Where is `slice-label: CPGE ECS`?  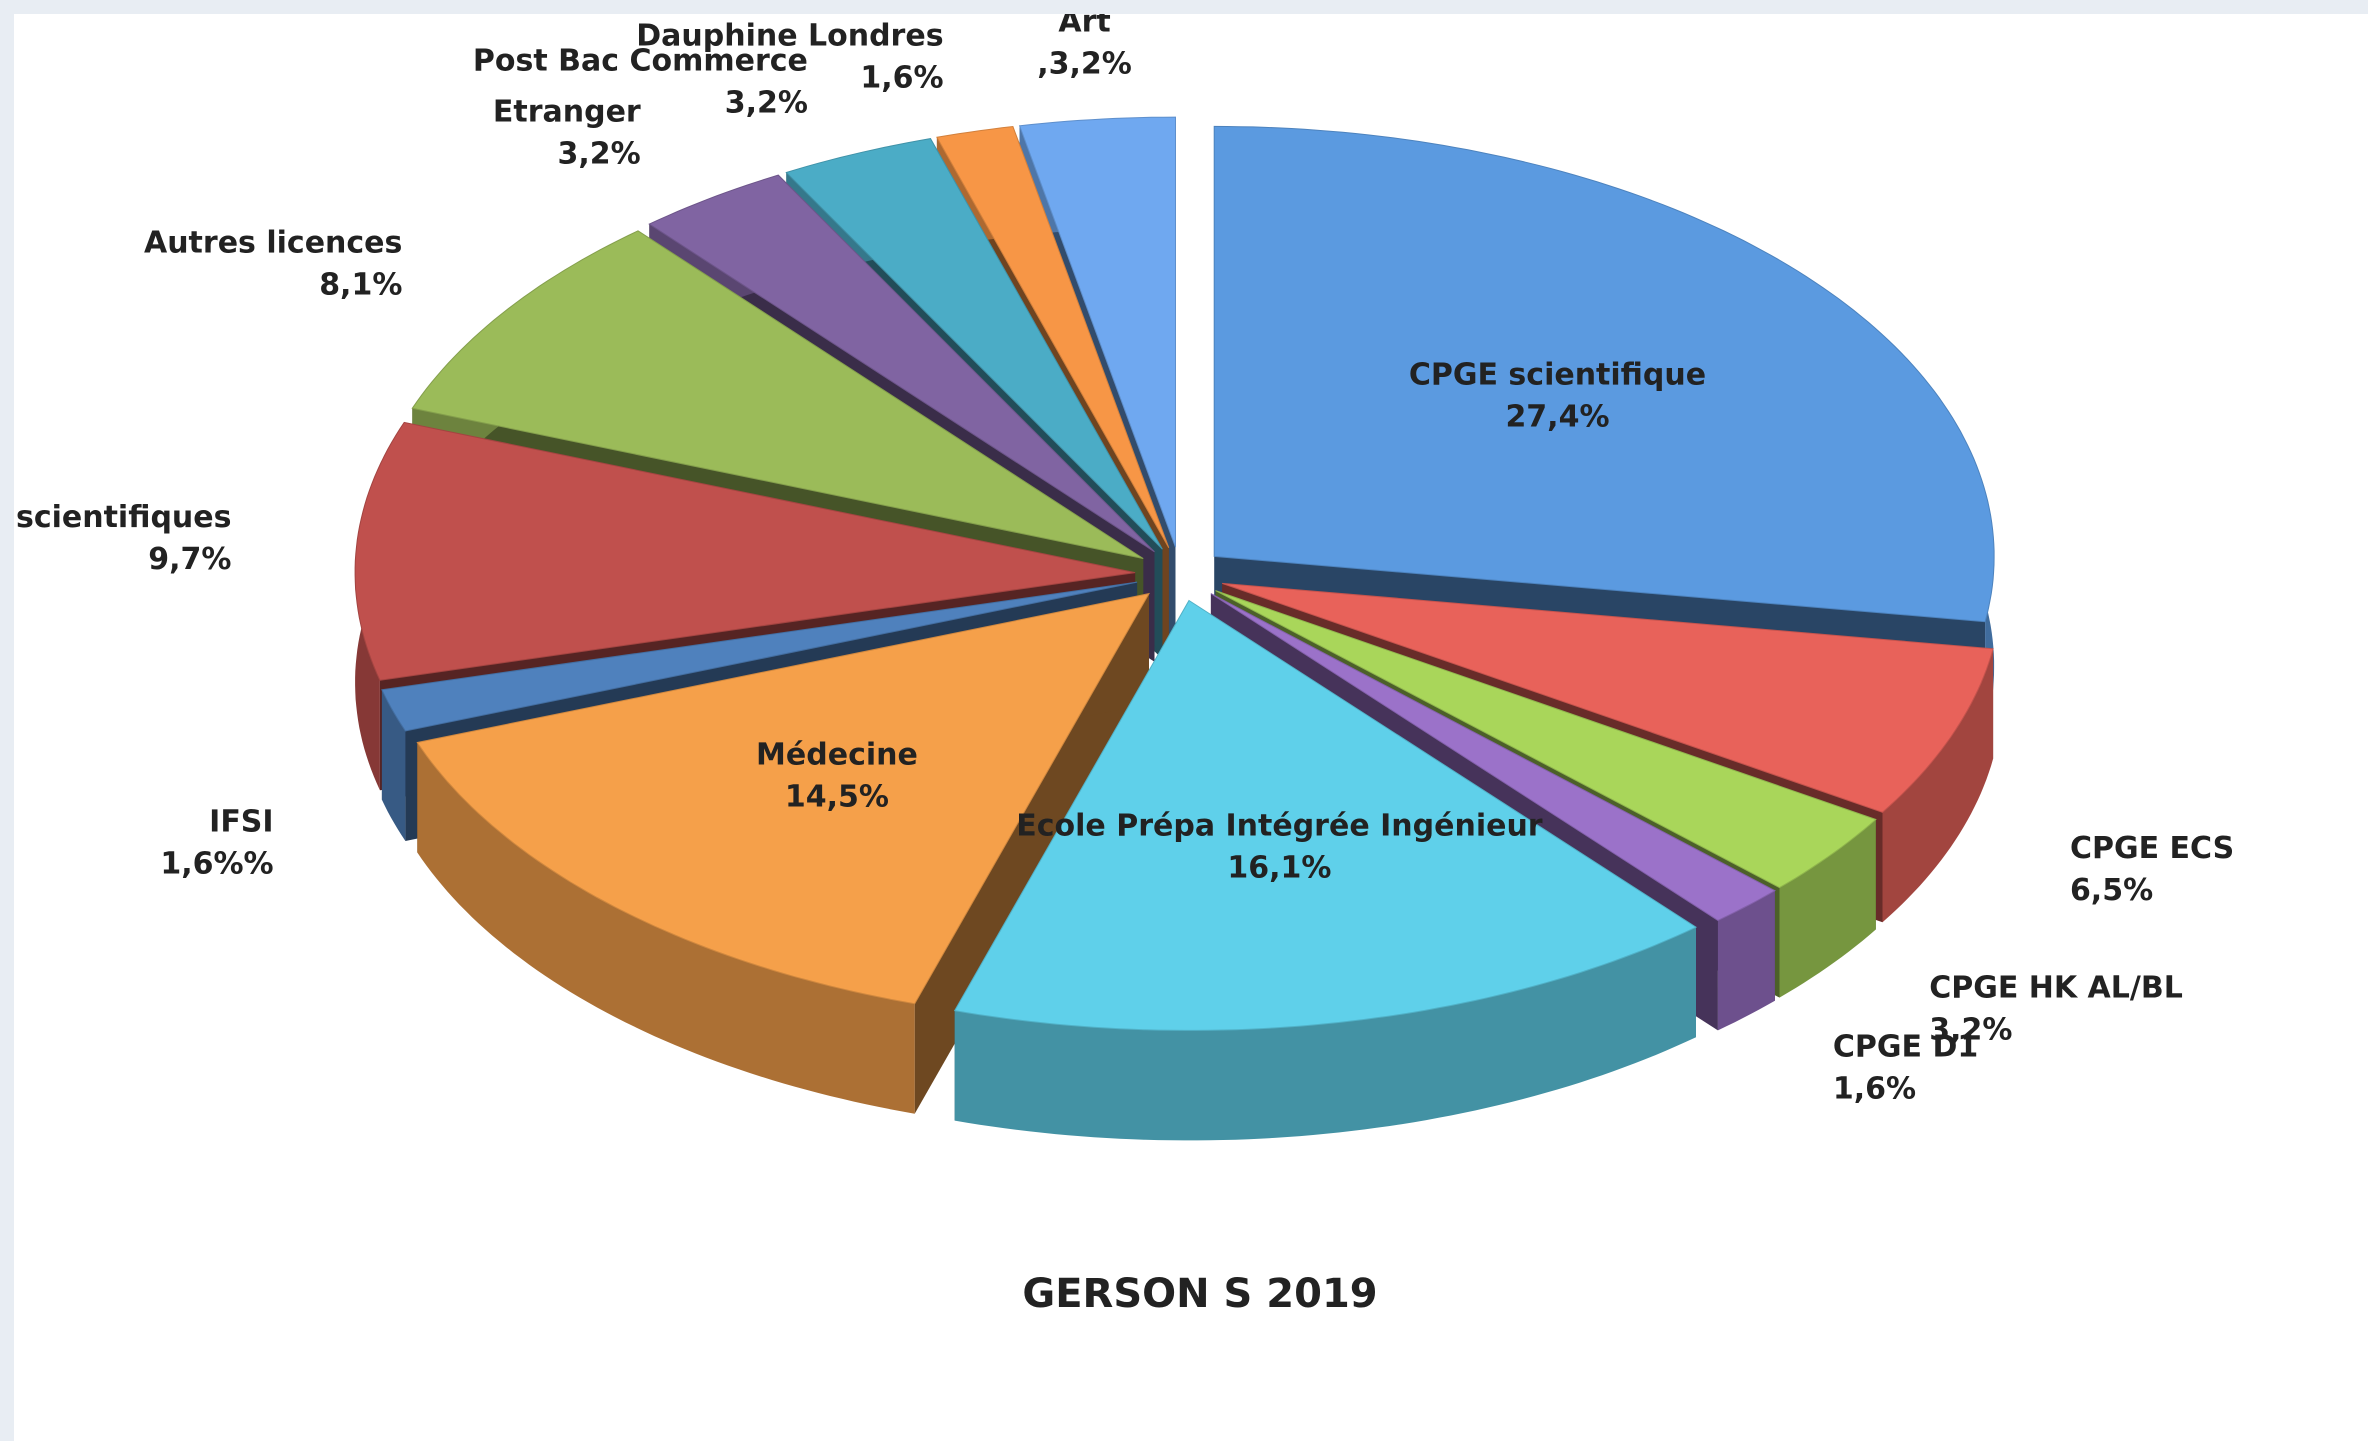
slice-label: CPGE ECS is located at coordinates (2152, 848).